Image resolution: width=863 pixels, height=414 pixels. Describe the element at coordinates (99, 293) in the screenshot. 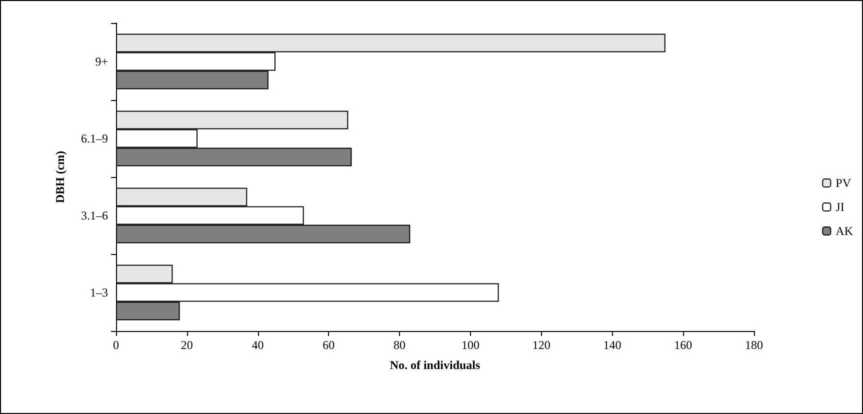

I see `y-tick-label: 1–3` at that location.